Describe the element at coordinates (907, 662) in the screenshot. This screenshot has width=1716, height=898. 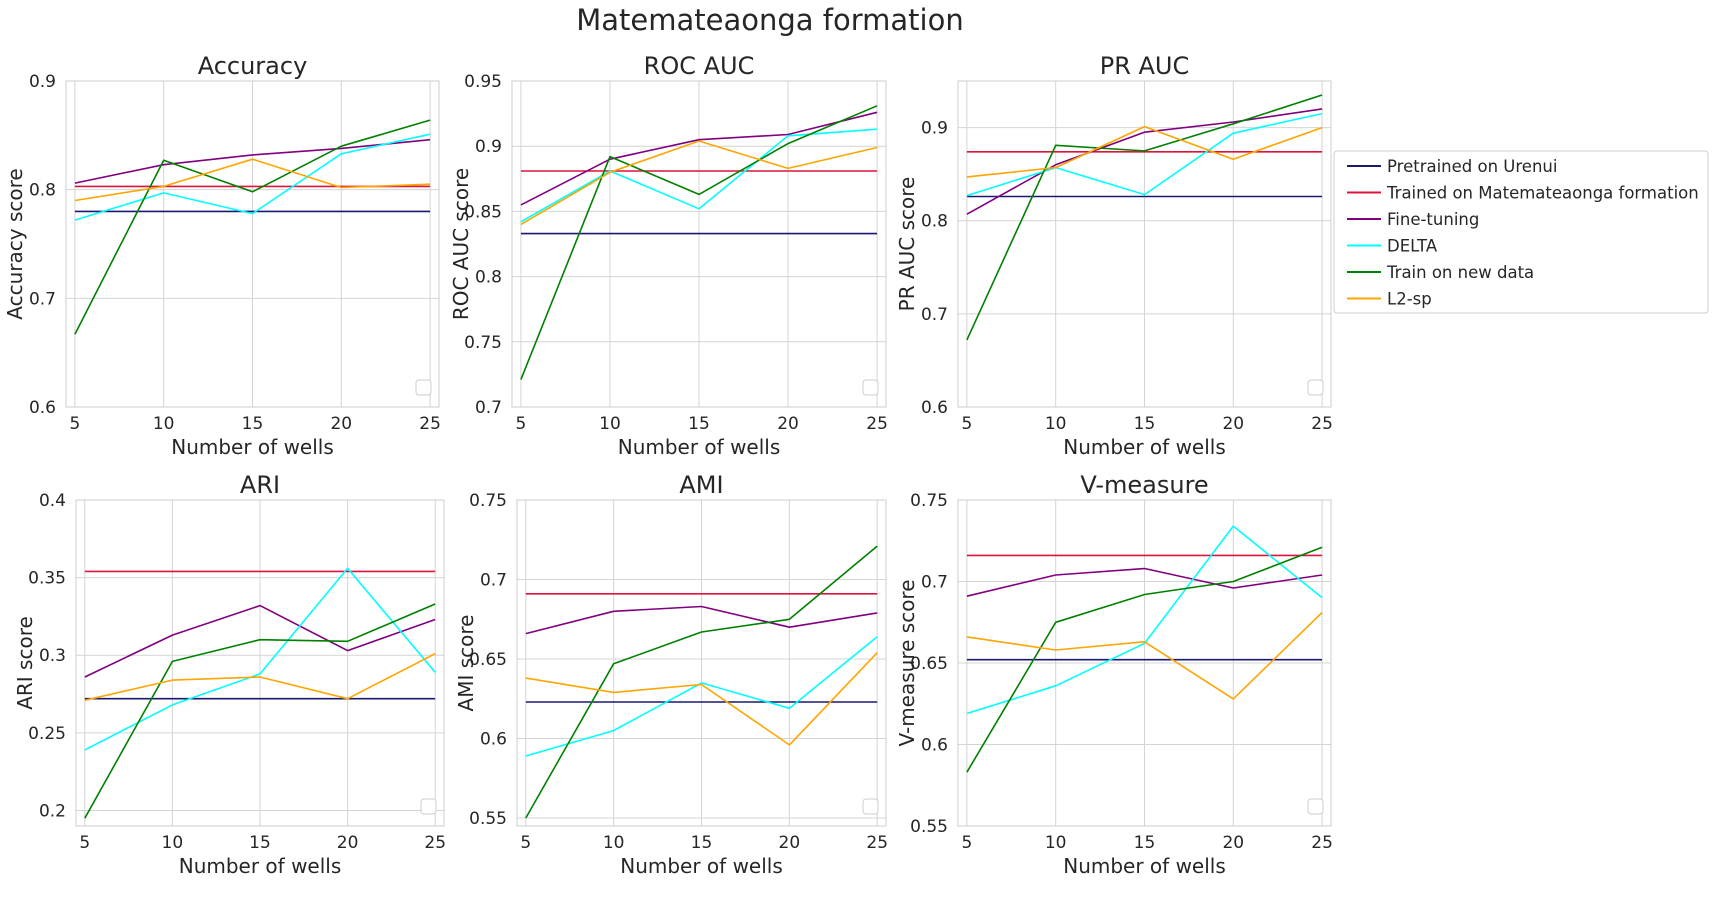
I see `y-axis-label: V-measure score` at that location.